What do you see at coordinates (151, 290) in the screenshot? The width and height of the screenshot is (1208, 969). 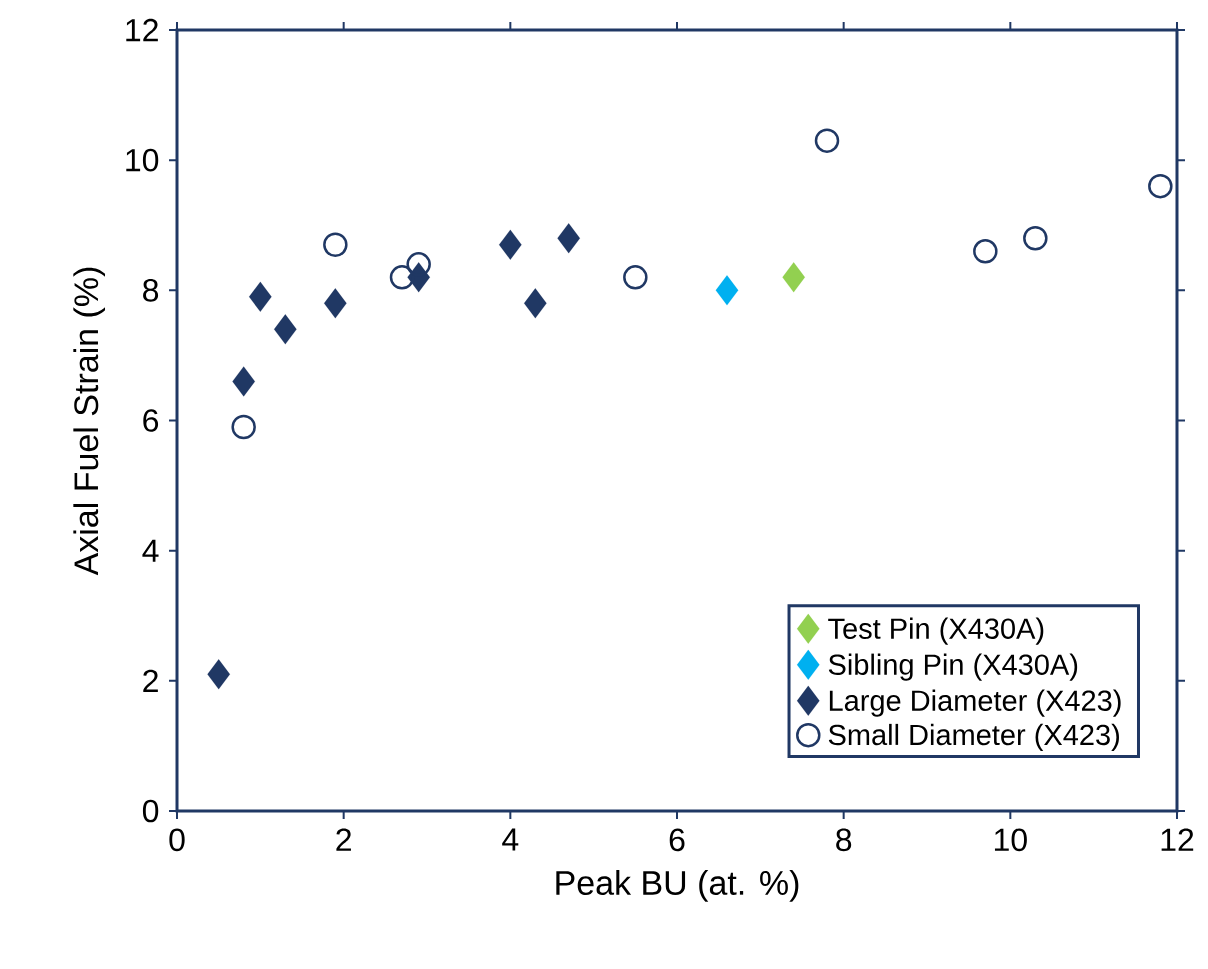 I see `y-tick-label: 8` at bounding box center [151, 290].